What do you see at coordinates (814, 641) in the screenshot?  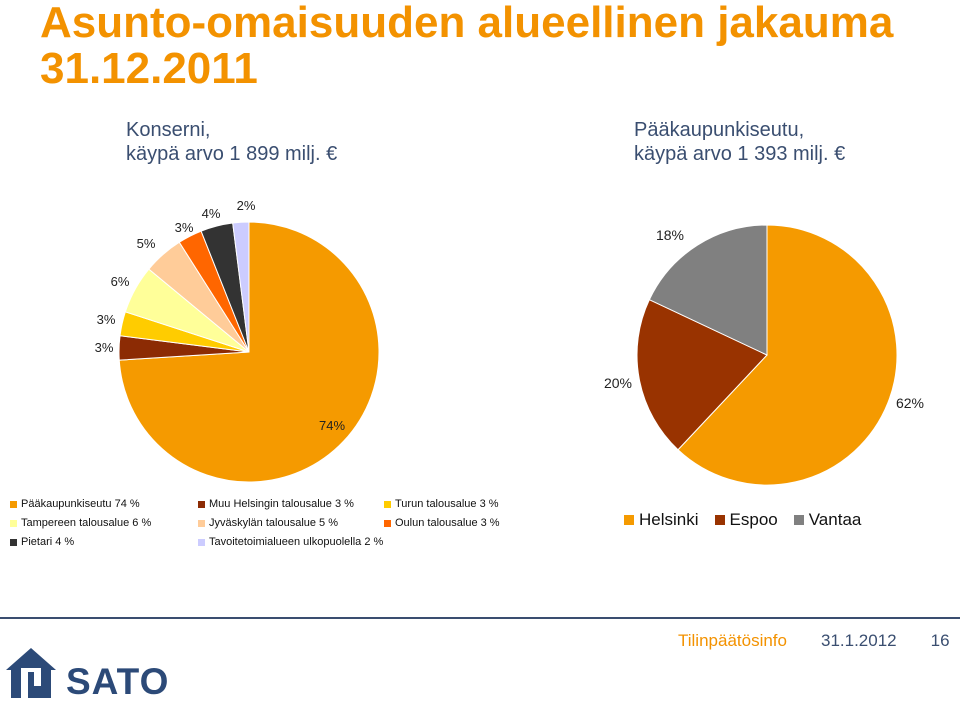 I see `footer: Tilinpäätösinfo 31.1.2012 16` at bounding box center [814, 641].